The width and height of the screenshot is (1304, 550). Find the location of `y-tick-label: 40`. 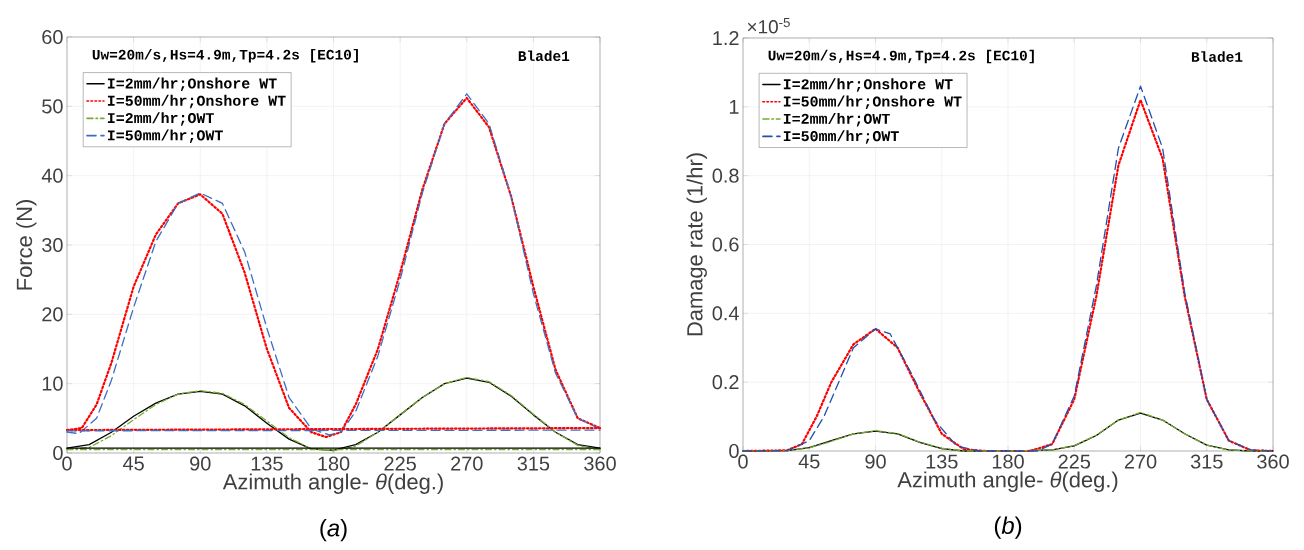

y-tick-label: 40 is located at coordinates (52, 175).